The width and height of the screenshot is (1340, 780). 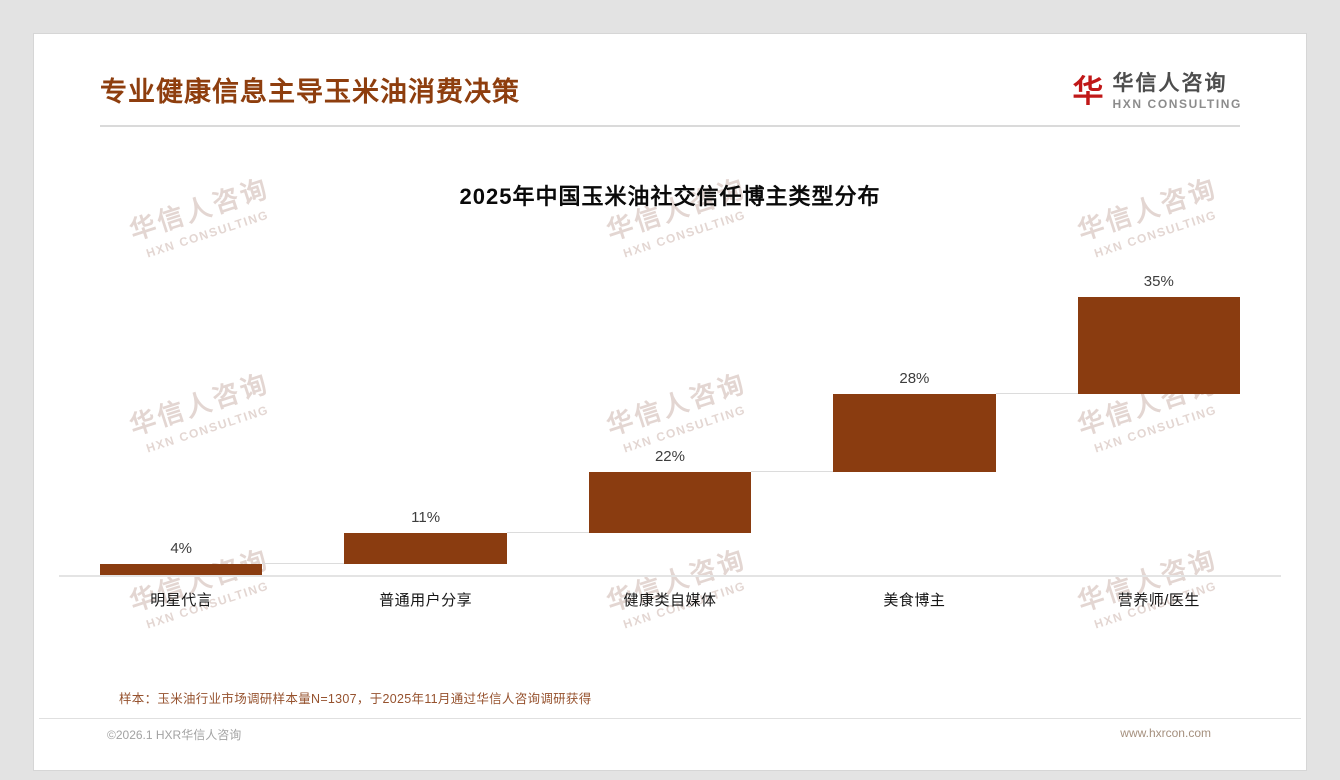 What do you see at coordinates (670, 719) in the screenshot?
I see `footer-divider` at bounding box center [670, 719].